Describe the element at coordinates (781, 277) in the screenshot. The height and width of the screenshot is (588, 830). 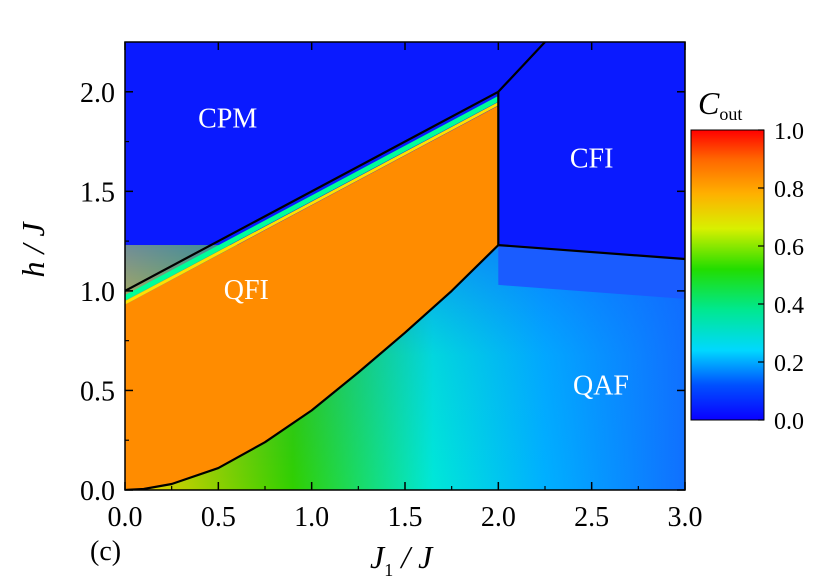
I see `colorbar-ticks: 0.0 0.2 0.4 0.6 0.8 1.0` at that location.